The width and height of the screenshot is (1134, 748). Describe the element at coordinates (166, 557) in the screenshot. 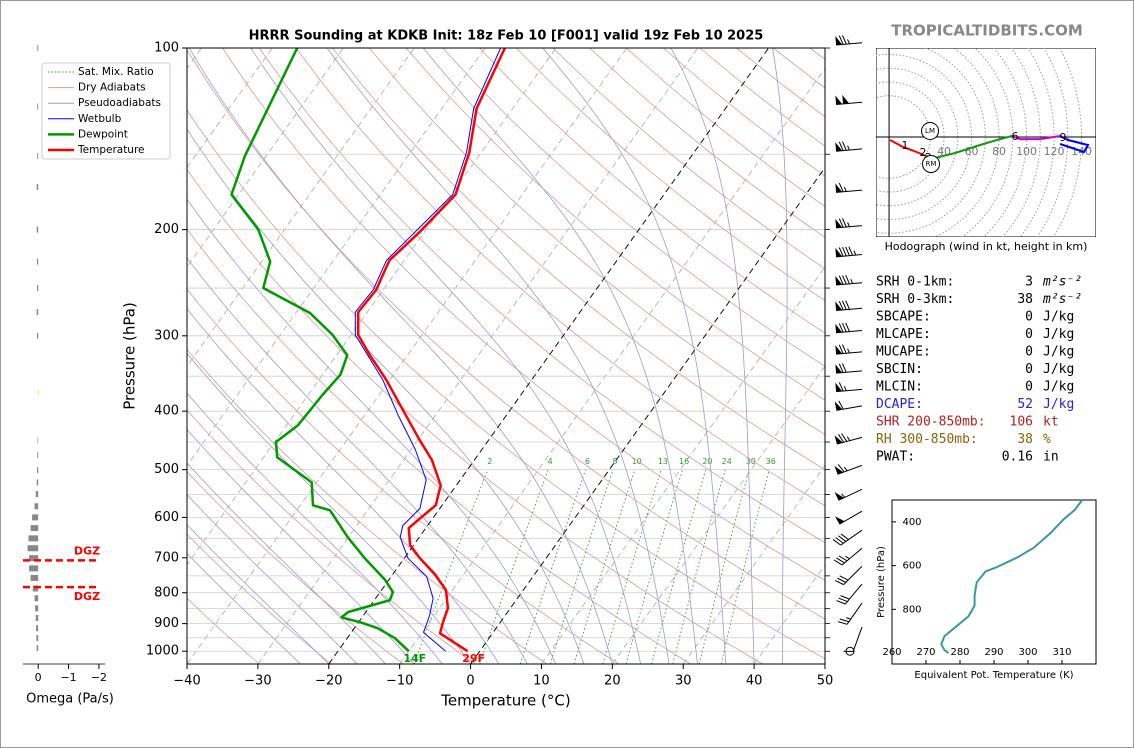

I see `y-tick-label: 700` at that location.